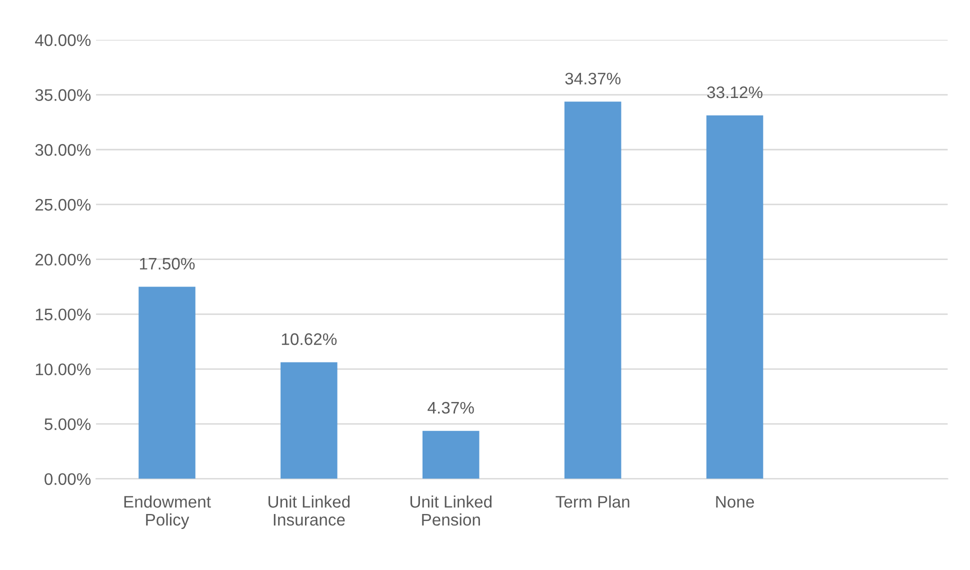 This screenshot has height=570, width=970. What do you see at coordinates (167, 512) in the screenshot?
I see `x-tick-label: Endowment Policy` at bounding box center [167, 512].